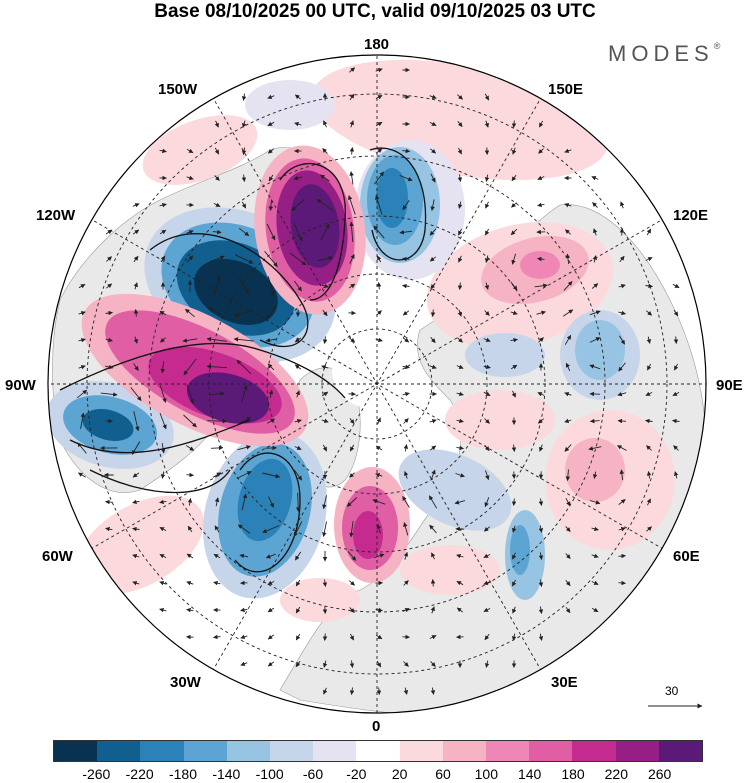 The width and height of the screenshot is (750, 783). Describe the element at coordinates (717, 46) in the screenshot. I see `registered-mark: ®` at that location.